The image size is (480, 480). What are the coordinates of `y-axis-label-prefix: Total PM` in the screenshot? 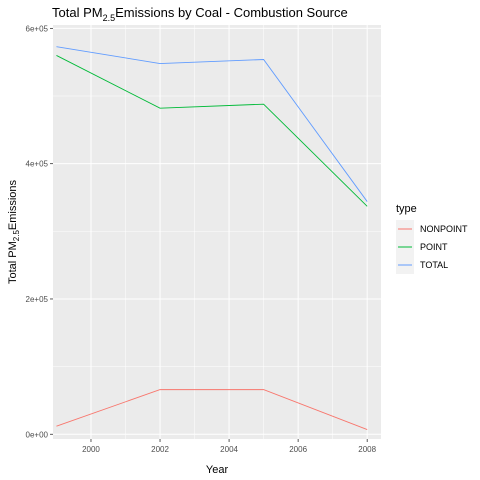 It's located at (13, 262).